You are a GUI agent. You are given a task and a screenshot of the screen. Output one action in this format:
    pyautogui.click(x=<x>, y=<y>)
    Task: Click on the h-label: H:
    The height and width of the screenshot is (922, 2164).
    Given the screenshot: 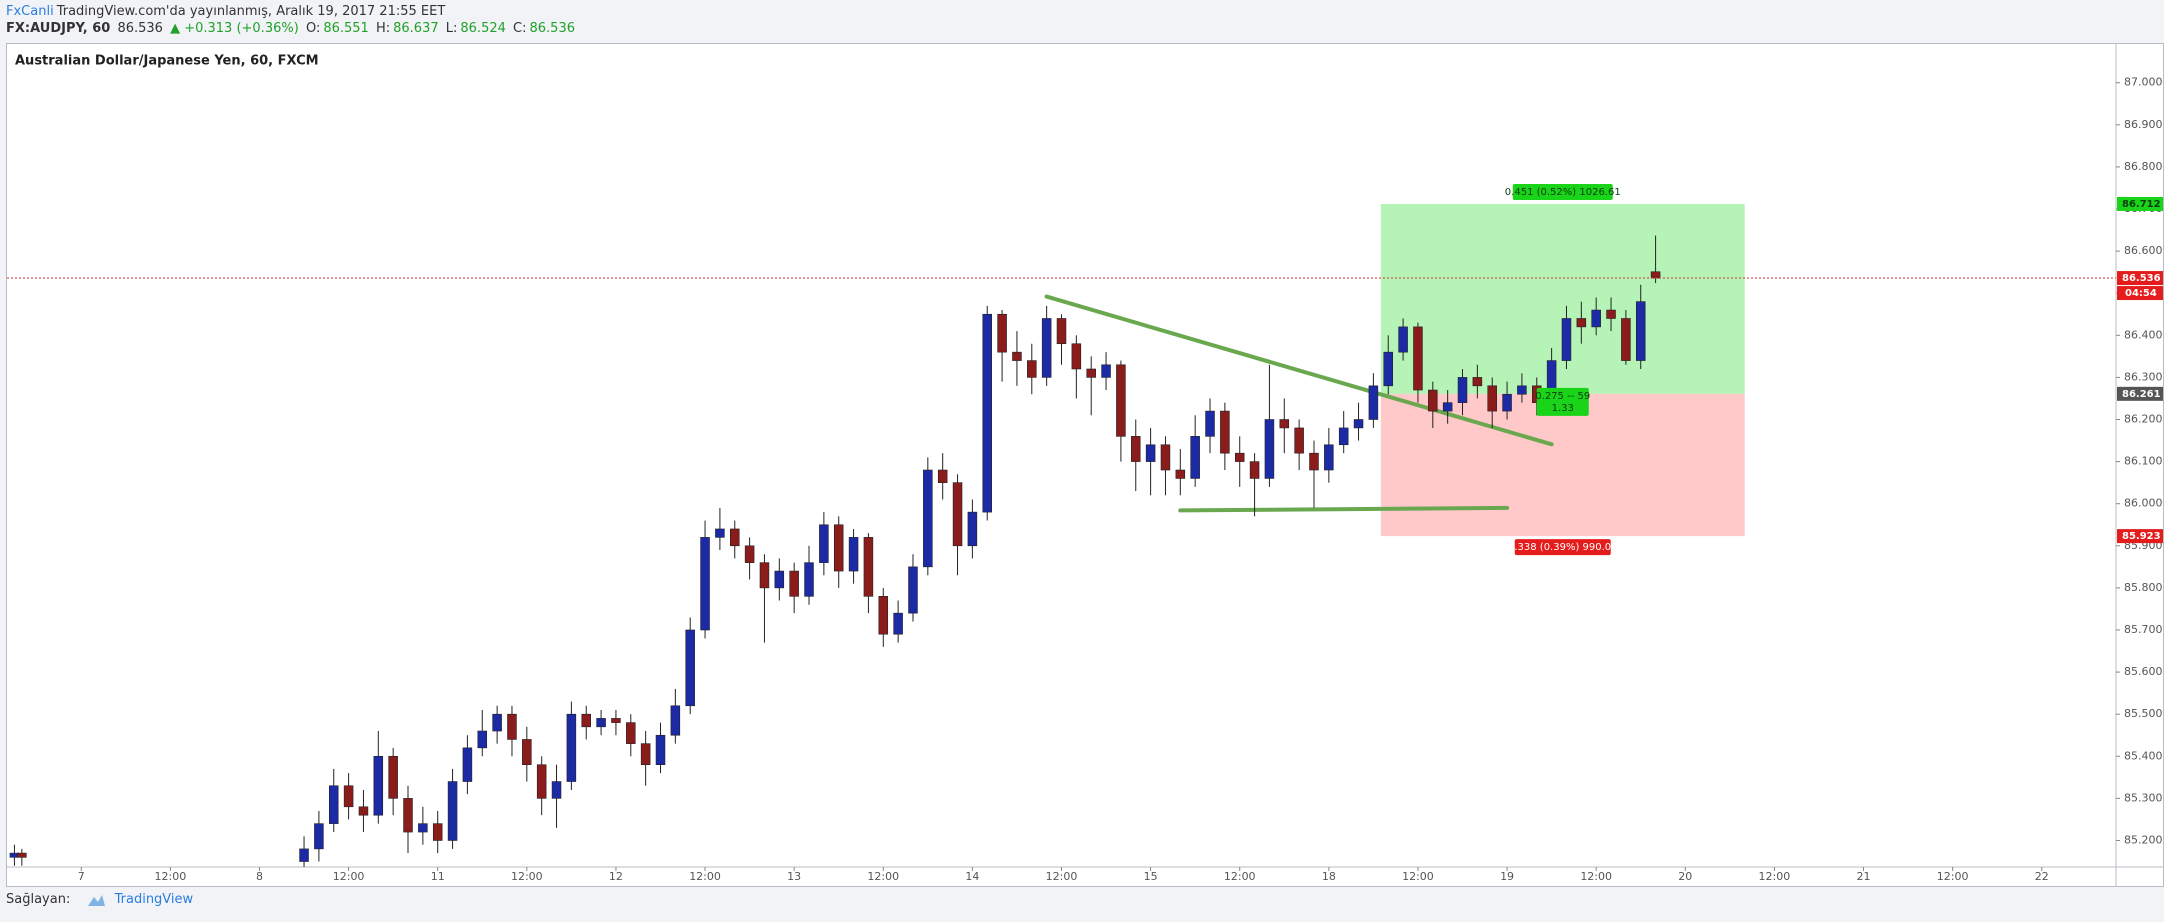 What is the action you would take?
    pyautogui.click(x=383, y=28)
    